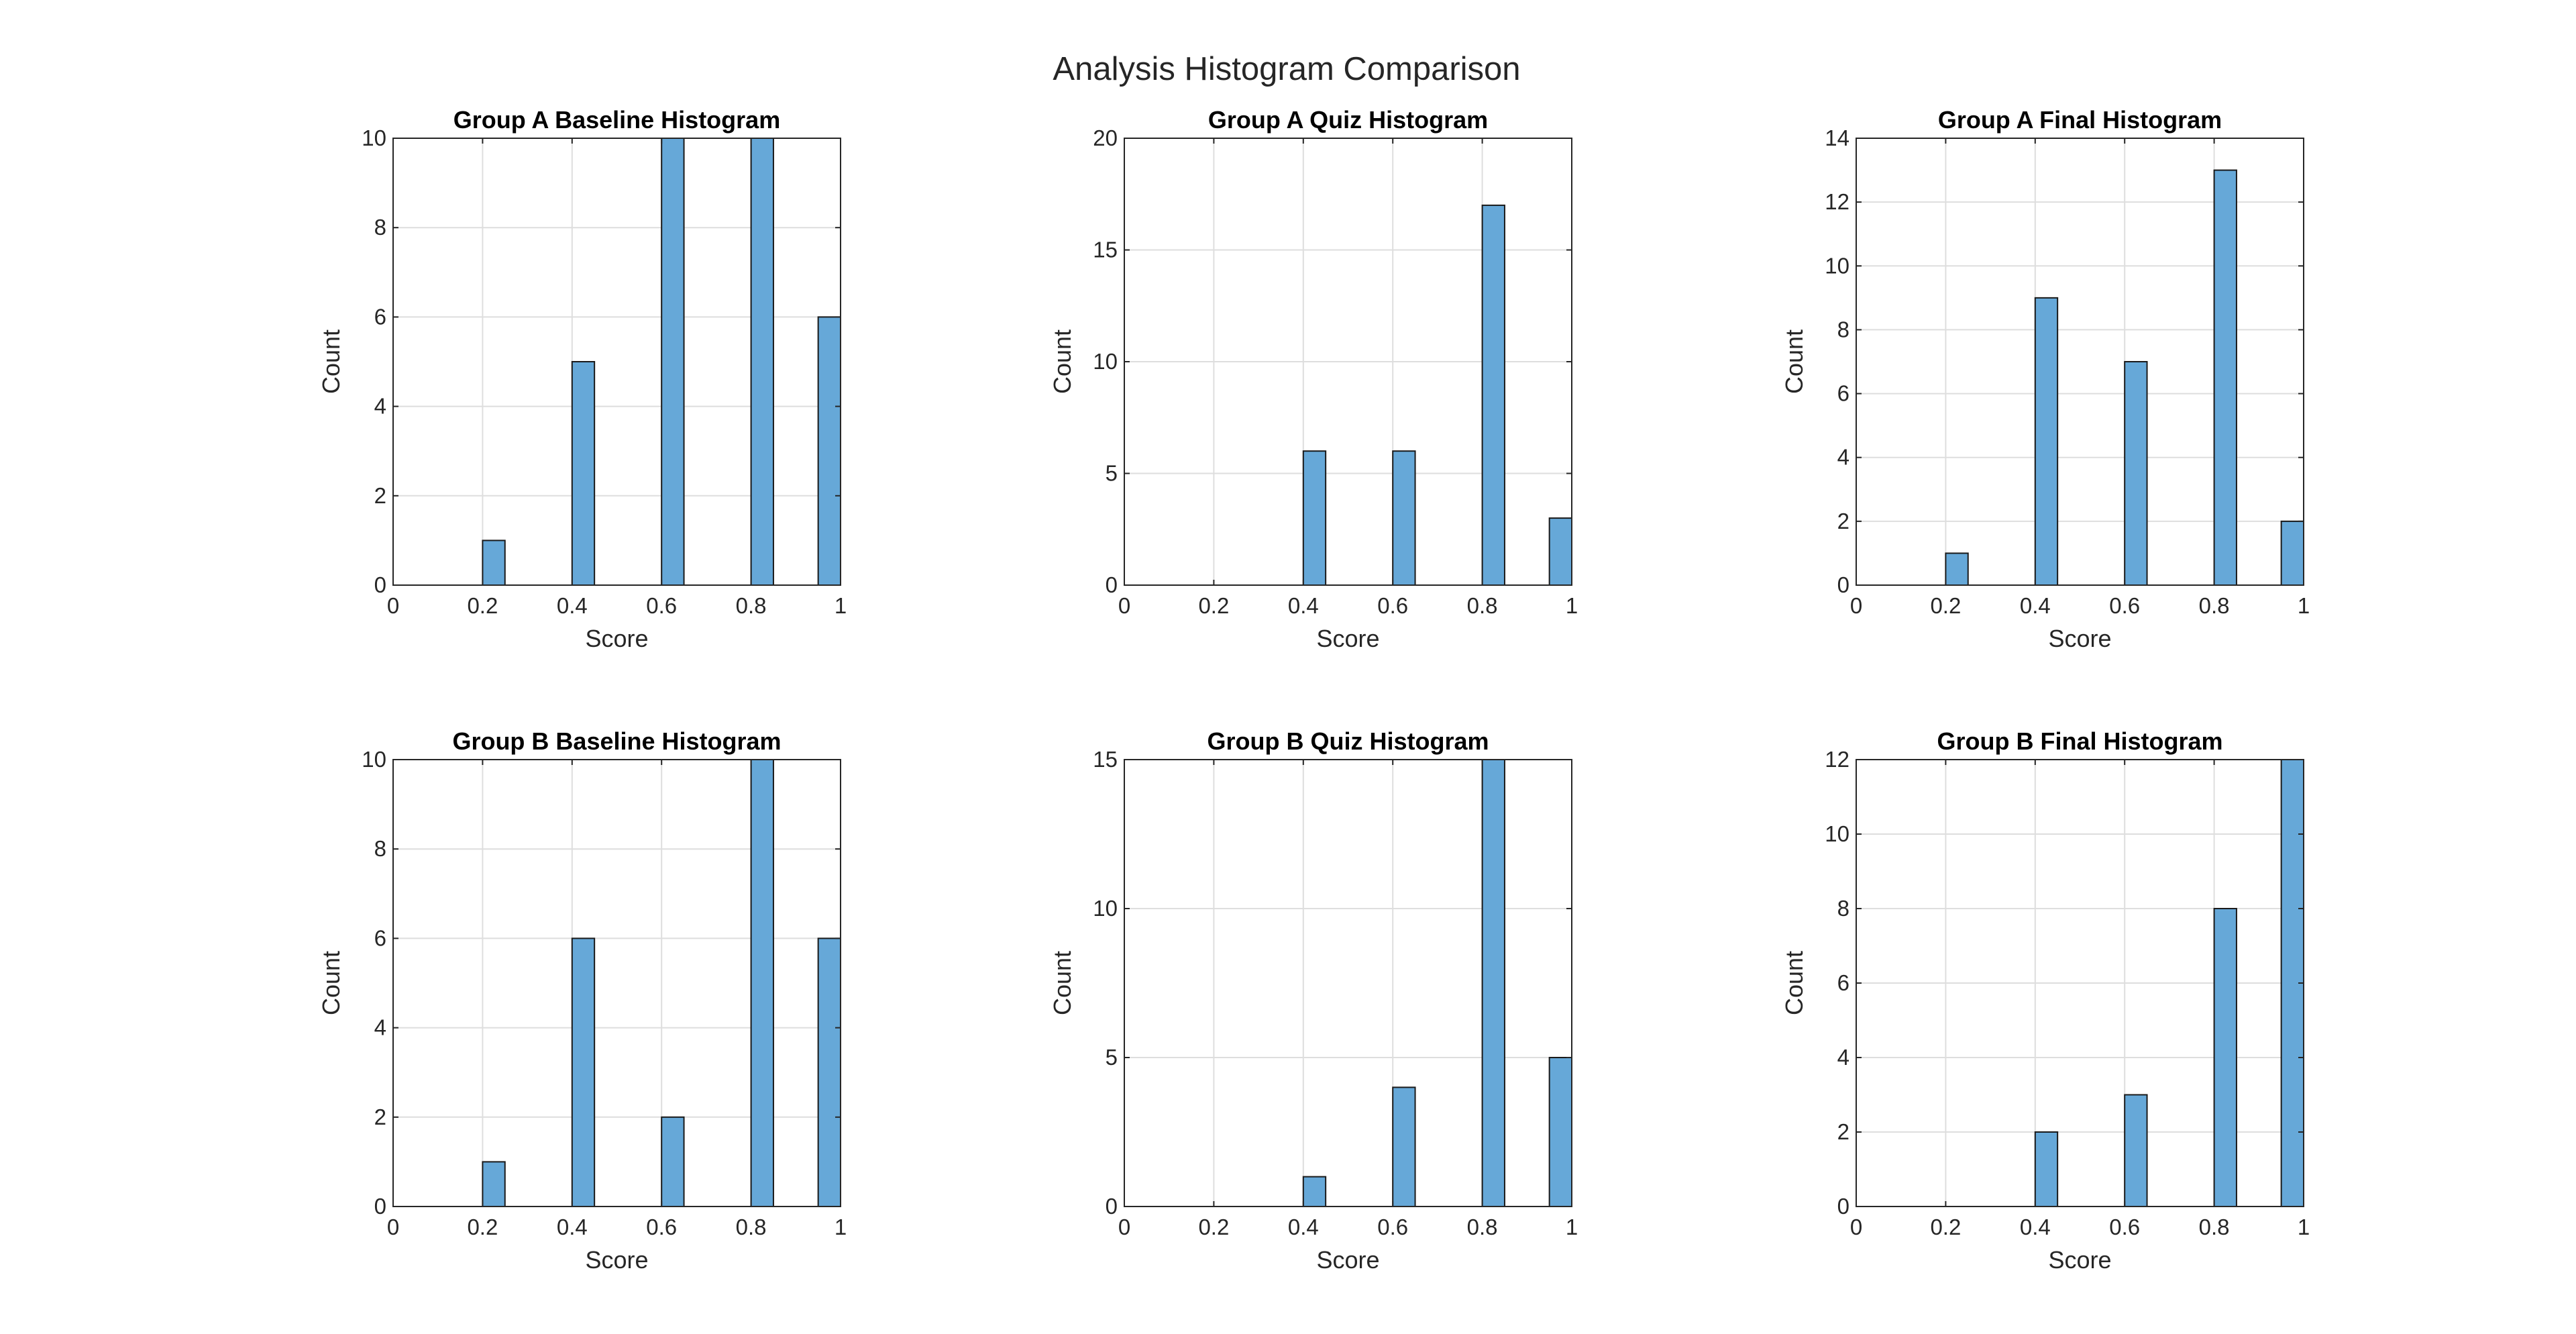 This screenshot has width=2576, height=1334. What do you see at coordinates (1348, 120) in the screenshot?
I see `subplot-title: Group A Quiz Histogram` at bounding box center [1348, 120].